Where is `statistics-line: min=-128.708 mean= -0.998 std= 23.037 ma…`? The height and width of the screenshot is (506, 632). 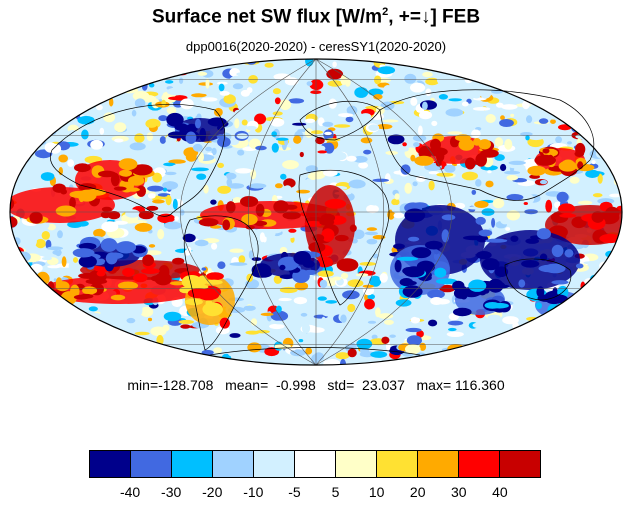
statistics-line: min=-128.708 mean= -0.998 std= 23.037 ma… is located at coordinates (316, 385).